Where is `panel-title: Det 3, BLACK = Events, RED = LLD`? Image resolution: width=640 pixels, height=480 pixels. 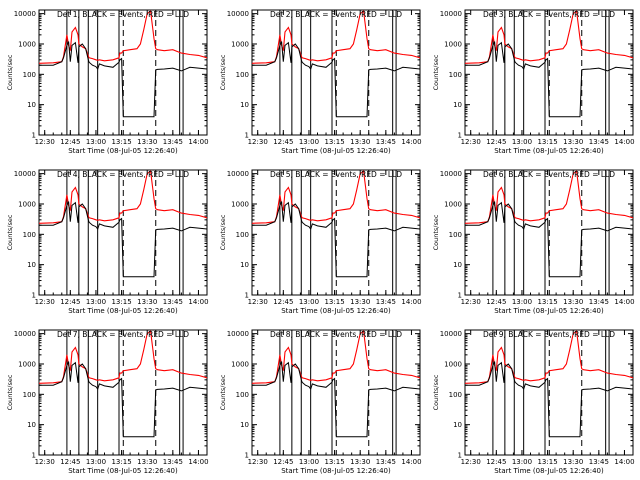
panel-title: Det 3, BLACK = Events, RED = LLD is located at coordinates (549, 14).